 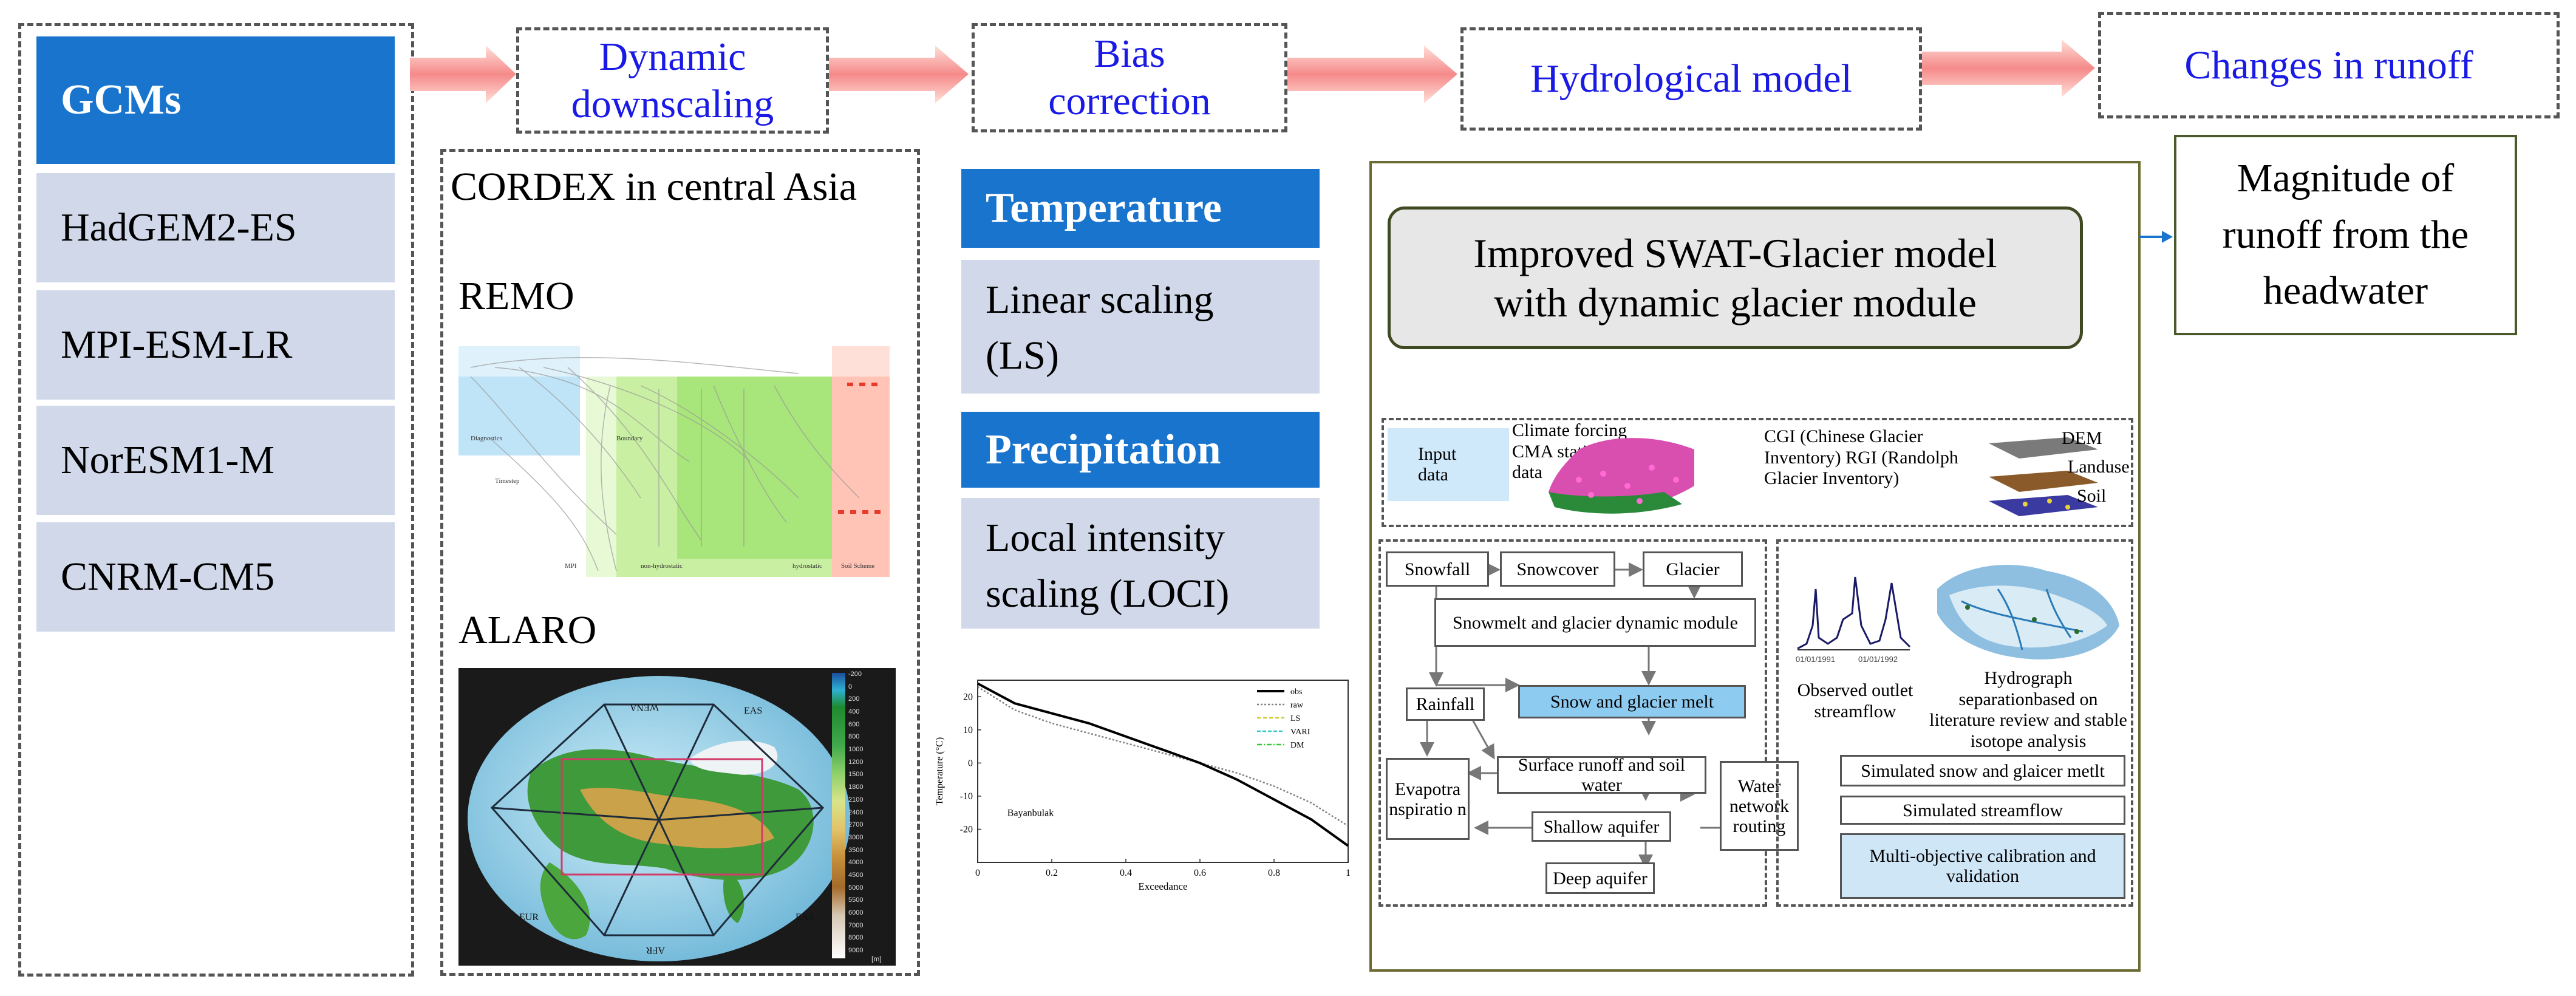 I want to click on colorbar-tick: 400, so click(x=854, y=712).